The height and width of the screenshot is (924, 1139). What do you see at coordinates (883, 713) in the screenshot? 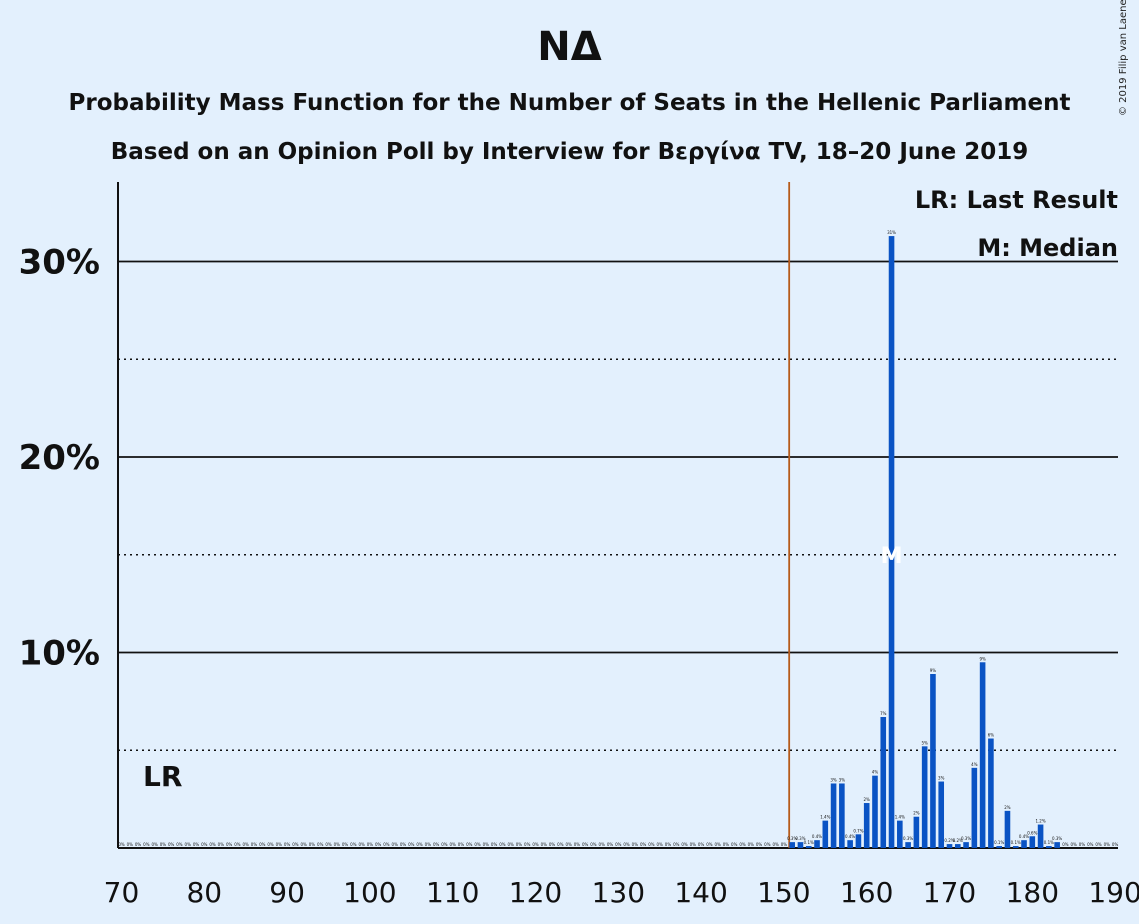
I see `bar-value-label: 7%` at bounding box center [883, 713].